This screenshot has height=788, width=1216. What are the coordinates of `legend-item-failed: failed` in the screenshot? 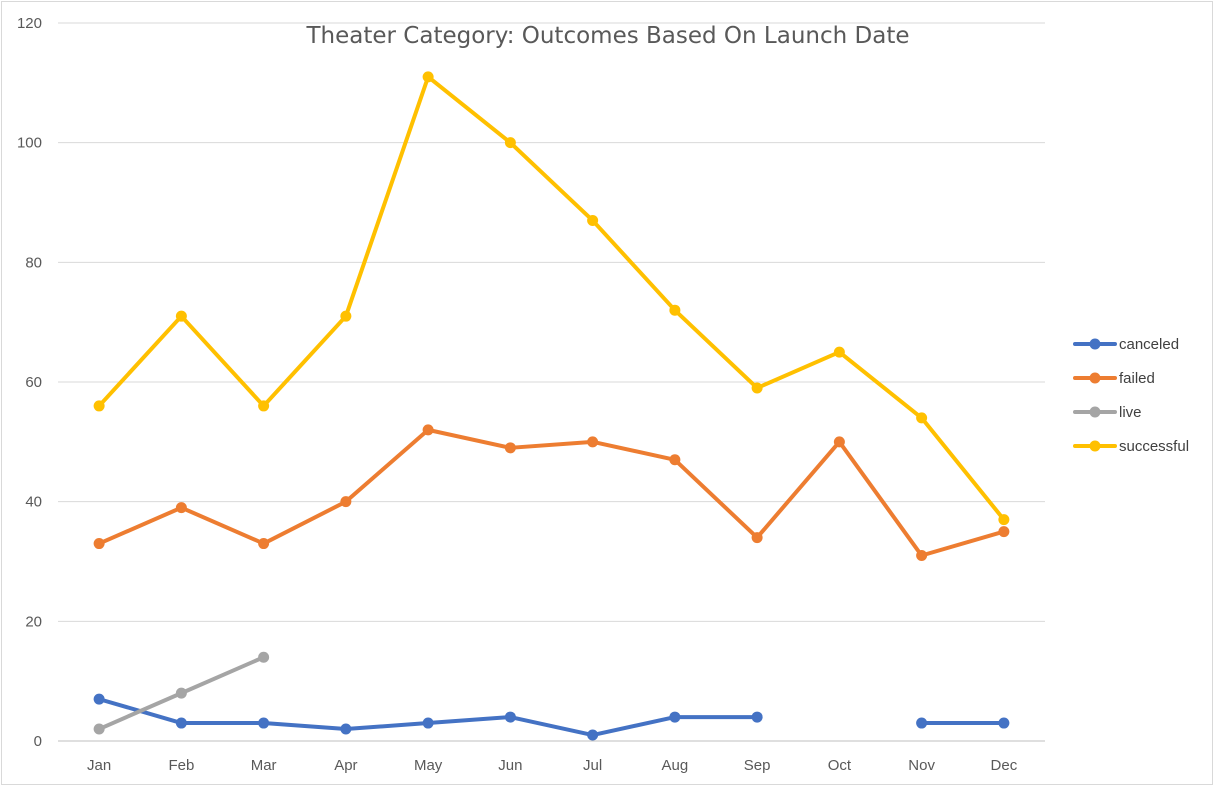 It's located at (1114, 378).